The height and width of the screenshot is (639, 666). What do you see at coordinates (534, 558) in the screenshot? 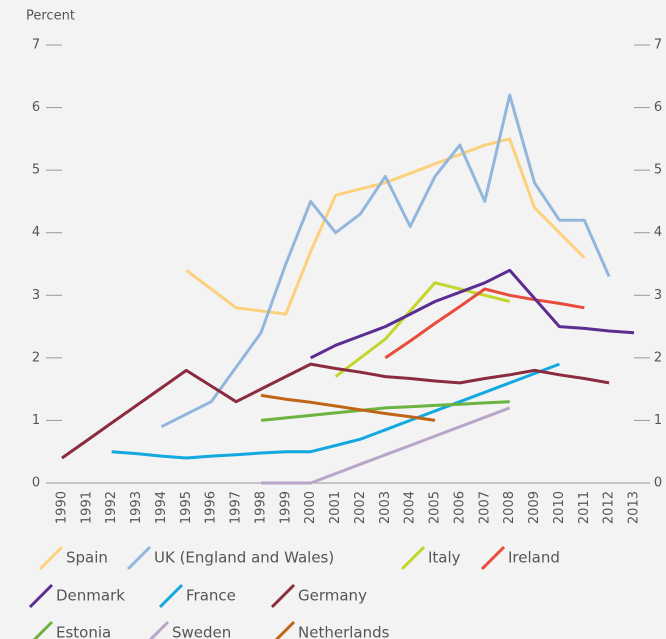
I see `legend-label: Ireland` at bounding box center [534, 558].